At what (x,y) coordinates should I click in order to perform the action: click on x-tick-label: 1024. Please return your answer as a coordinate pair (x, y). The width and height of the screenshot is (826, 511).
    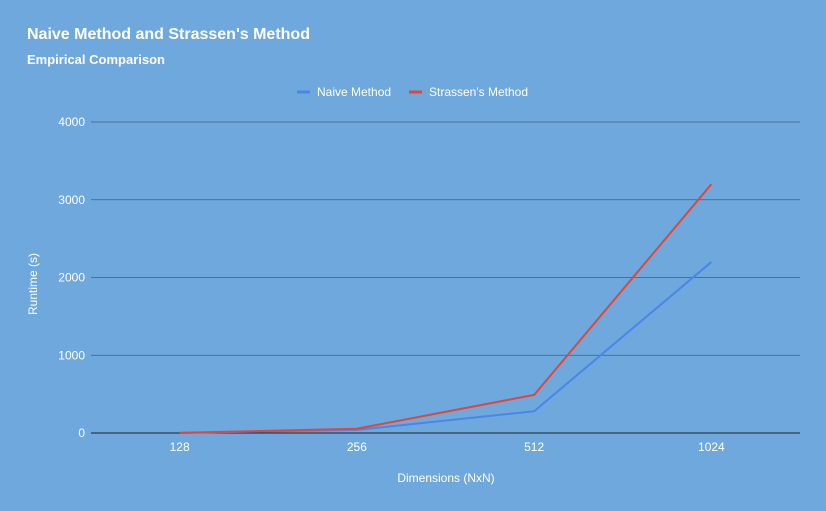
    Looking at the image, I should click on (711, 447).